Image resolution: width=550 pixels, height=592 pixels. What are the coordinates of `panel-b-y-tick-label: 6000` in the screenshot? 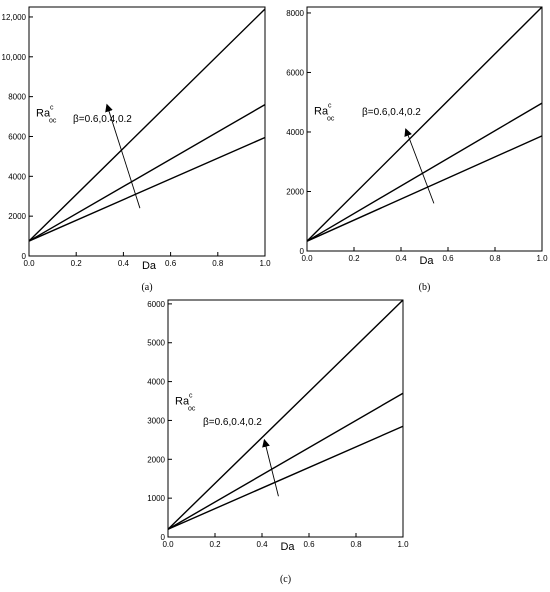 It's located at (295, 72).